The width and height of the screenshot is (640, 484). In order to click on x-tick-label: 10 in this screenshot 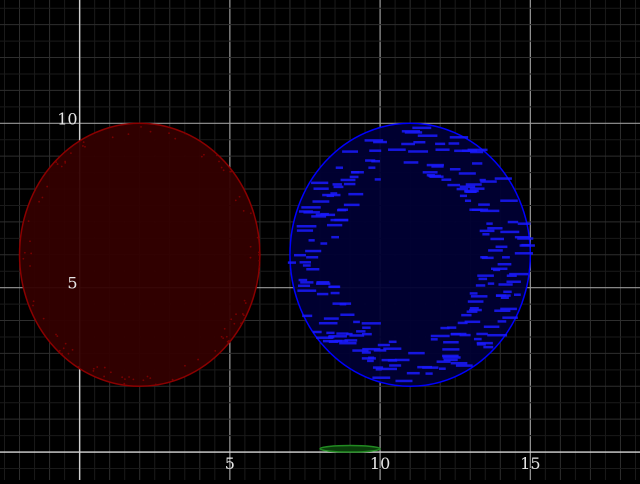, I will do `click(380, 463)`.